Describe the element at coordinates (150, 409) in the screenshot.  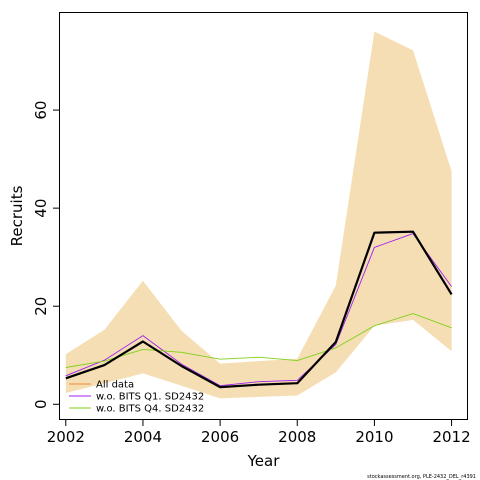
I see `legend-label: w.o. BITS Q4. SD2432` at that location.